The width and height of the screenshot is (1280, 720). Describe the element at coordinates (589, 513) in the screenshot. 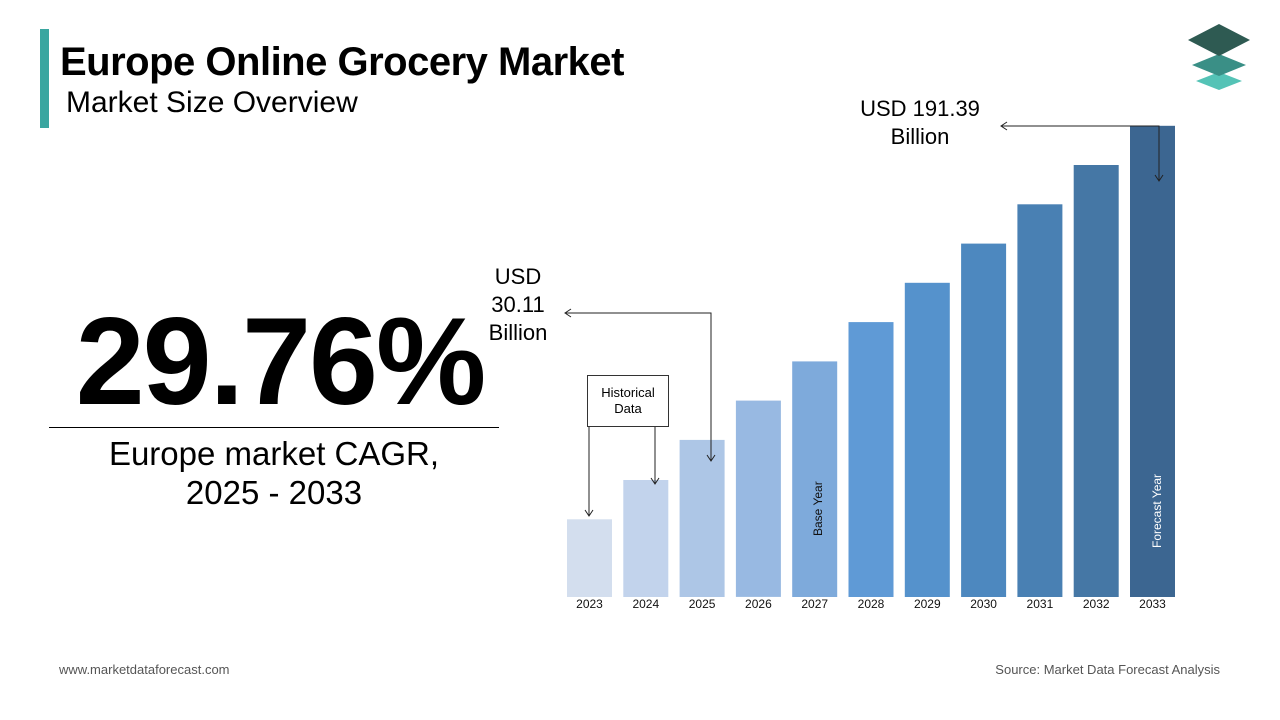

I see `historical-arrow-2023-head` at that location.